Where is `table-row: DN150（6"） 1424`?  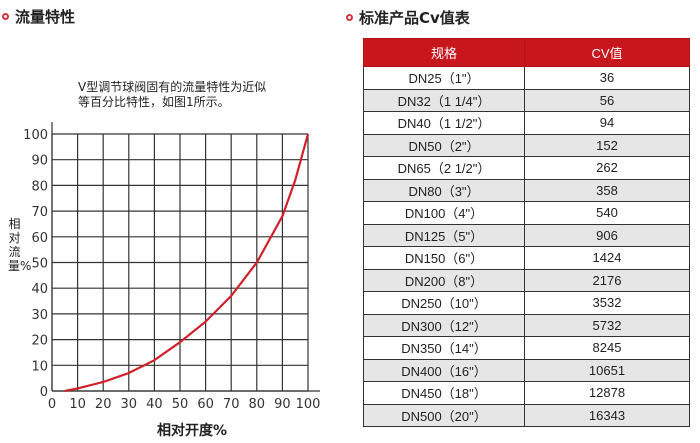 table-row: DN150（6"） 1424 is located at coordinates (526, 258).